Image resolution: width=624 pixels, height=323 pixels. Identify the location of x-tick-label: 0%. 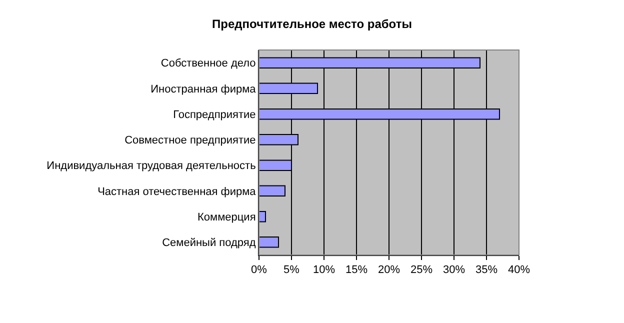
(259, 270).